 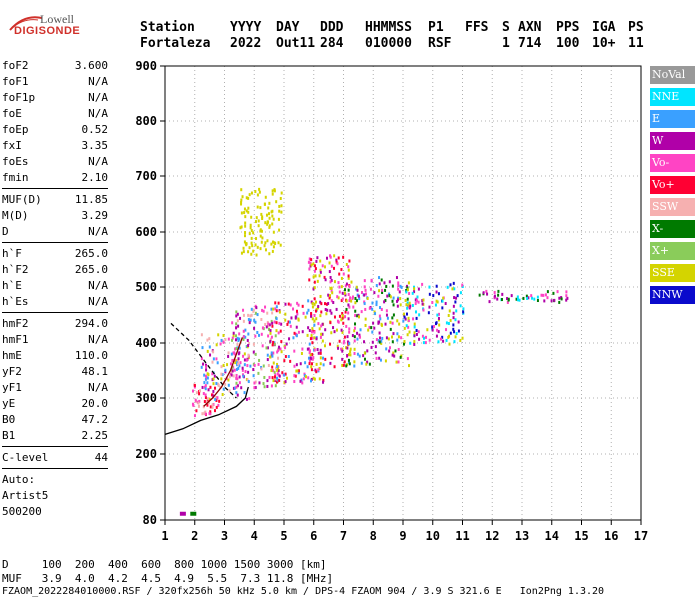 What do you see at coordinates (101, 457) in the screenshot?
I see `param-value: 44` at bounding box center [101, 457].